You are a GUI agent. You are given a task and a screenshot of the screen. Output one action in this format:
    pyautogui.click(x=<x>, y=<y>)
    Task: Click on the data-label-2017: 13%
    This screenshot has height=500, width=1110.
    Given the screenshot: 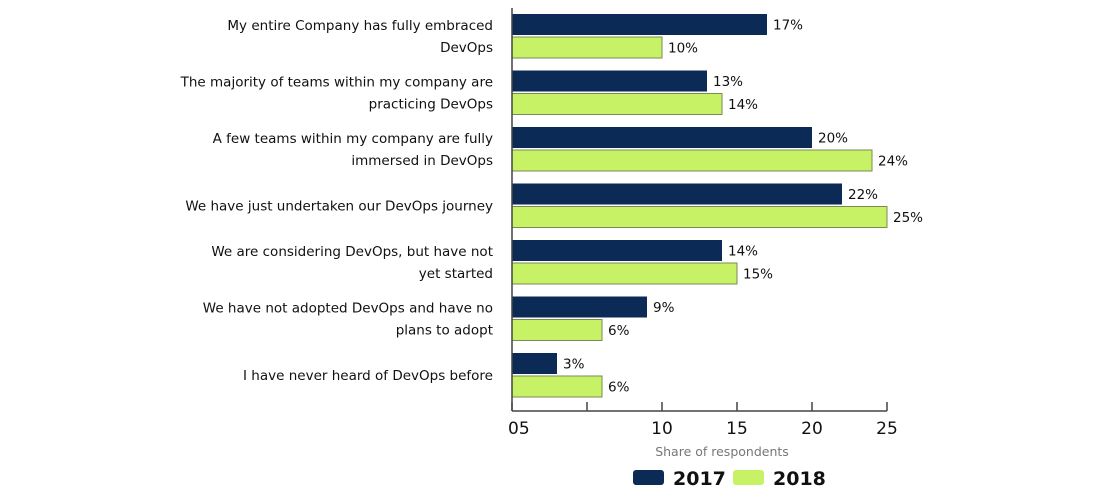 What is the action you would take?
    pyautogui.click(x=728, y=82)
    